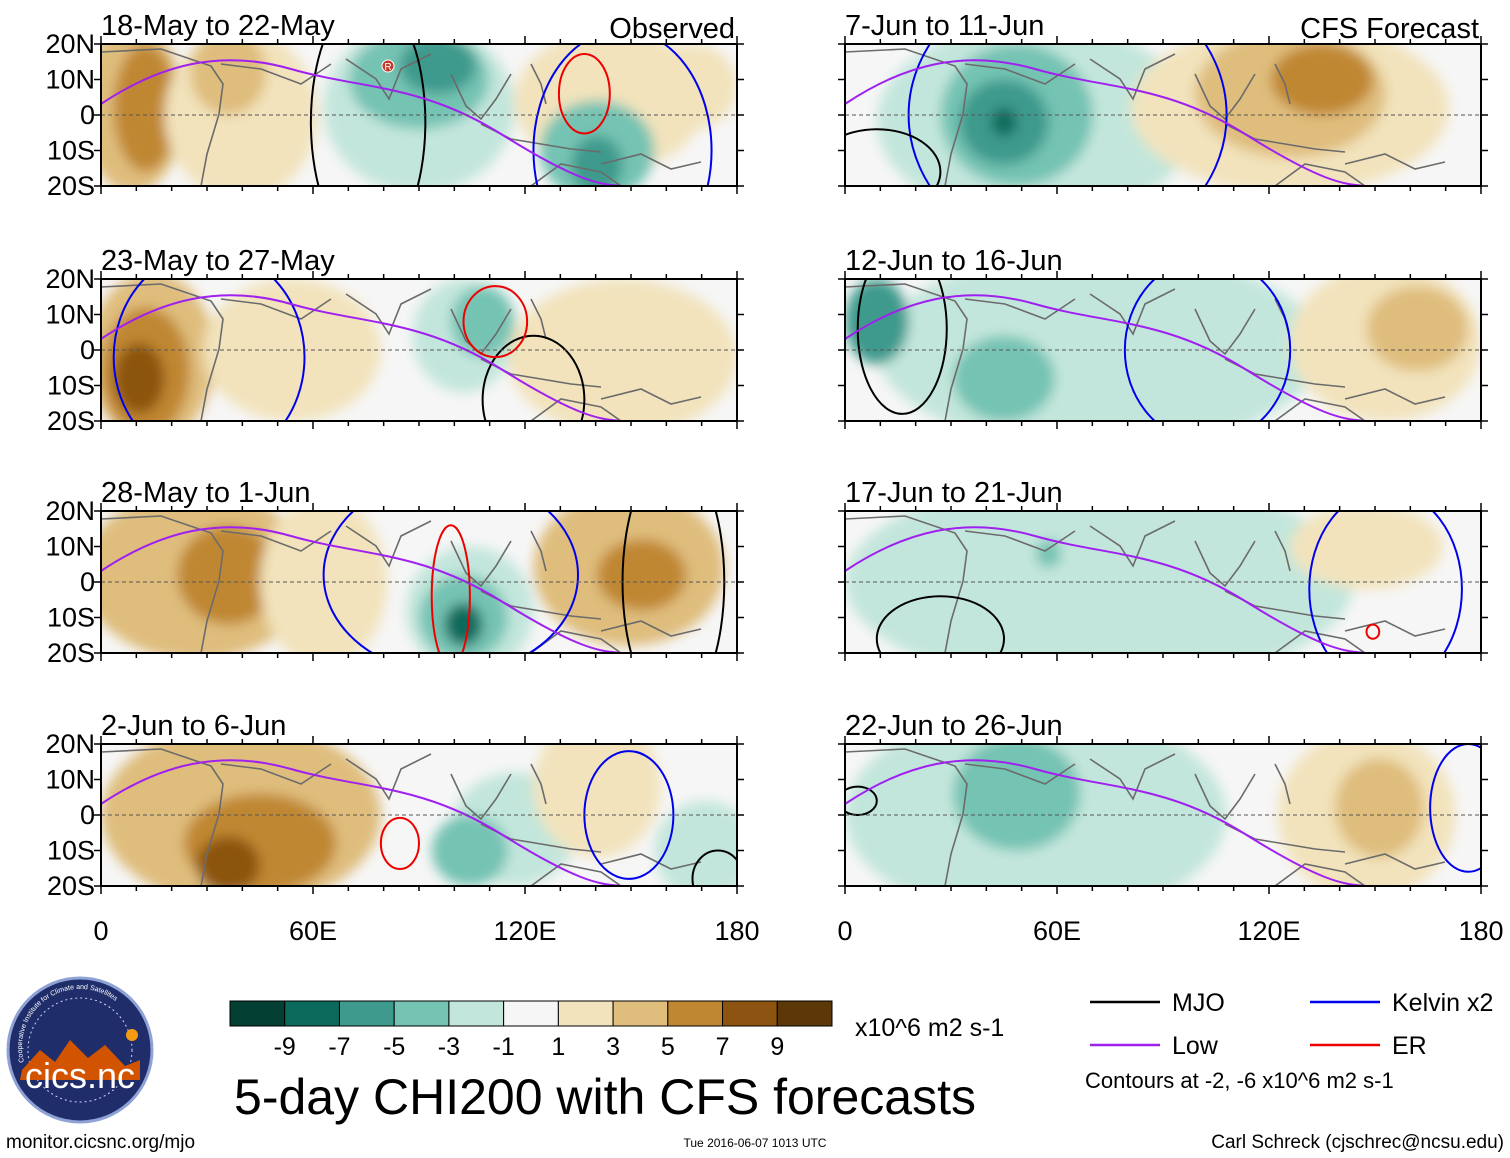 Image resolution: width=1510 pixels, height=1158 pixels. I want to click on map-panel: 20N 10N 0 10S 20S 2-Jun to 6-Jun, so click(394, 805).